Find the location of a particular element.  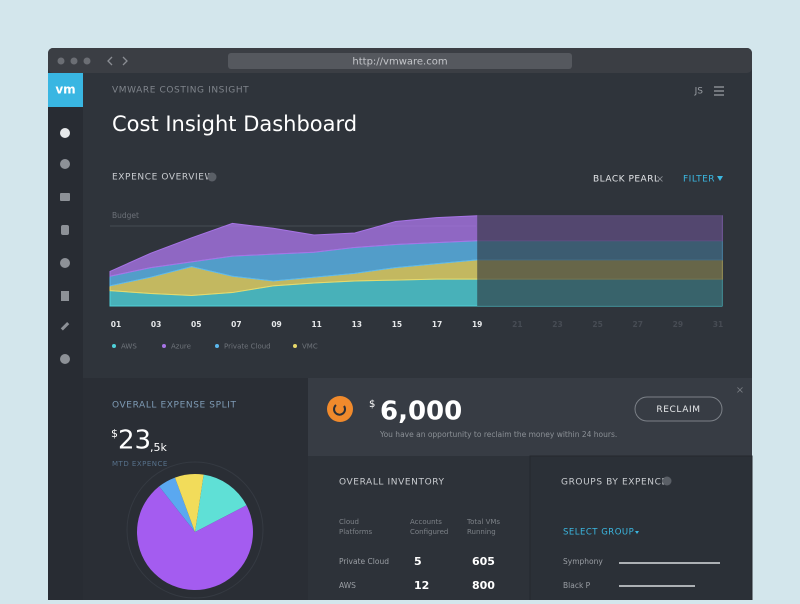

menu-icon is located at coordinates (719, 91).